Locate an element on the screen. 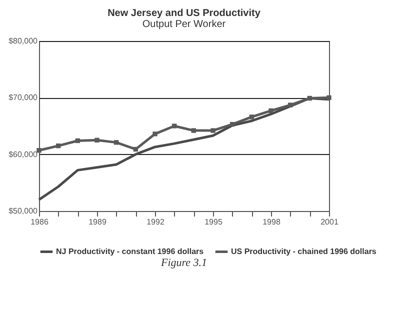 The image size is (400, 313). y-tick-label: $80,000 is located at coordinates (23, 41).